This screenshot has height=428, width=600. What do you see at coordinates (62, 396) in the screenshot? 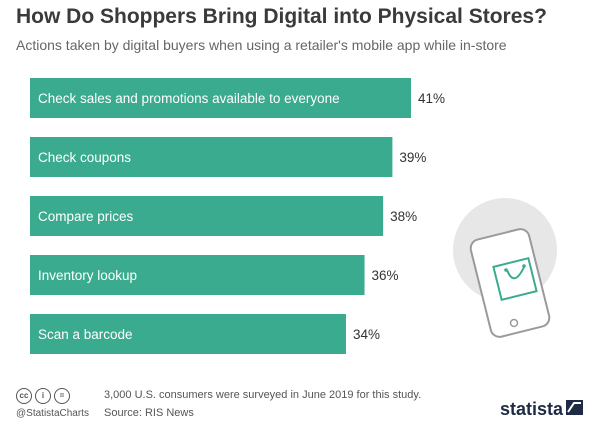
I see `no-derivatives-icon: =` at bounding box center [62, 396].